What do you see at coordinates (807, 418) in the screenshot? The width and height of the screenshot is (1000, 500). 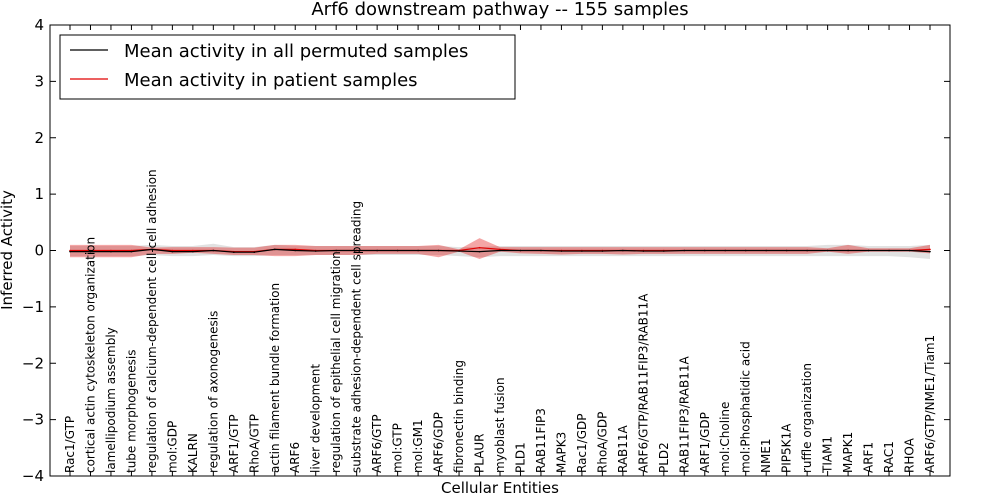 I see `x-tick-label-36: ruffle organization` at bounding box center [807, 418].